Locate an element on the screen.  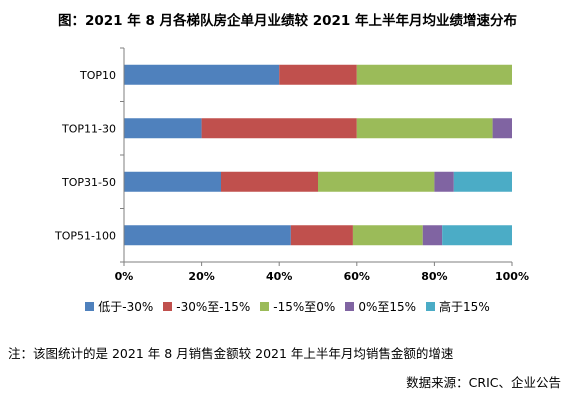
legend-item: -15%至0% is located at coordinates (297, 306).